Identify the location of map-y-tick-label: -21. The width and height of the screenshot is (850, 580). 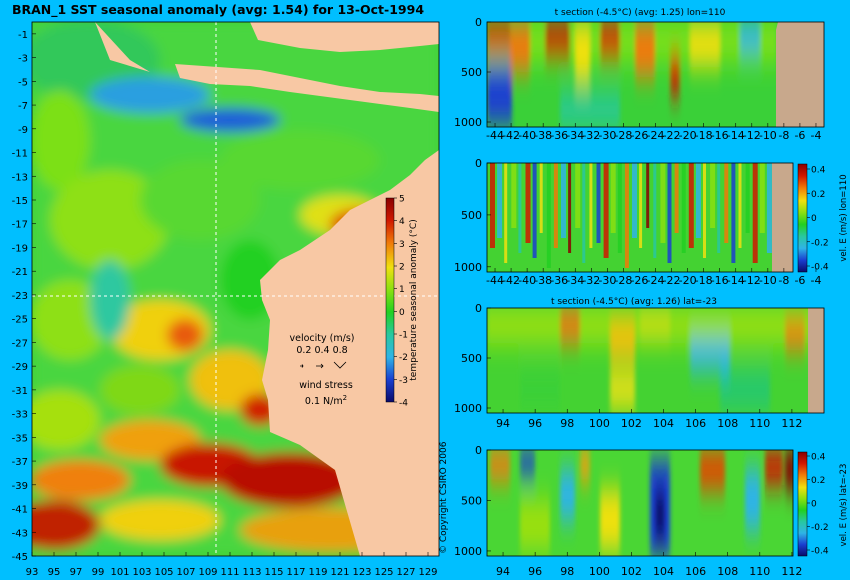
(20, 272).